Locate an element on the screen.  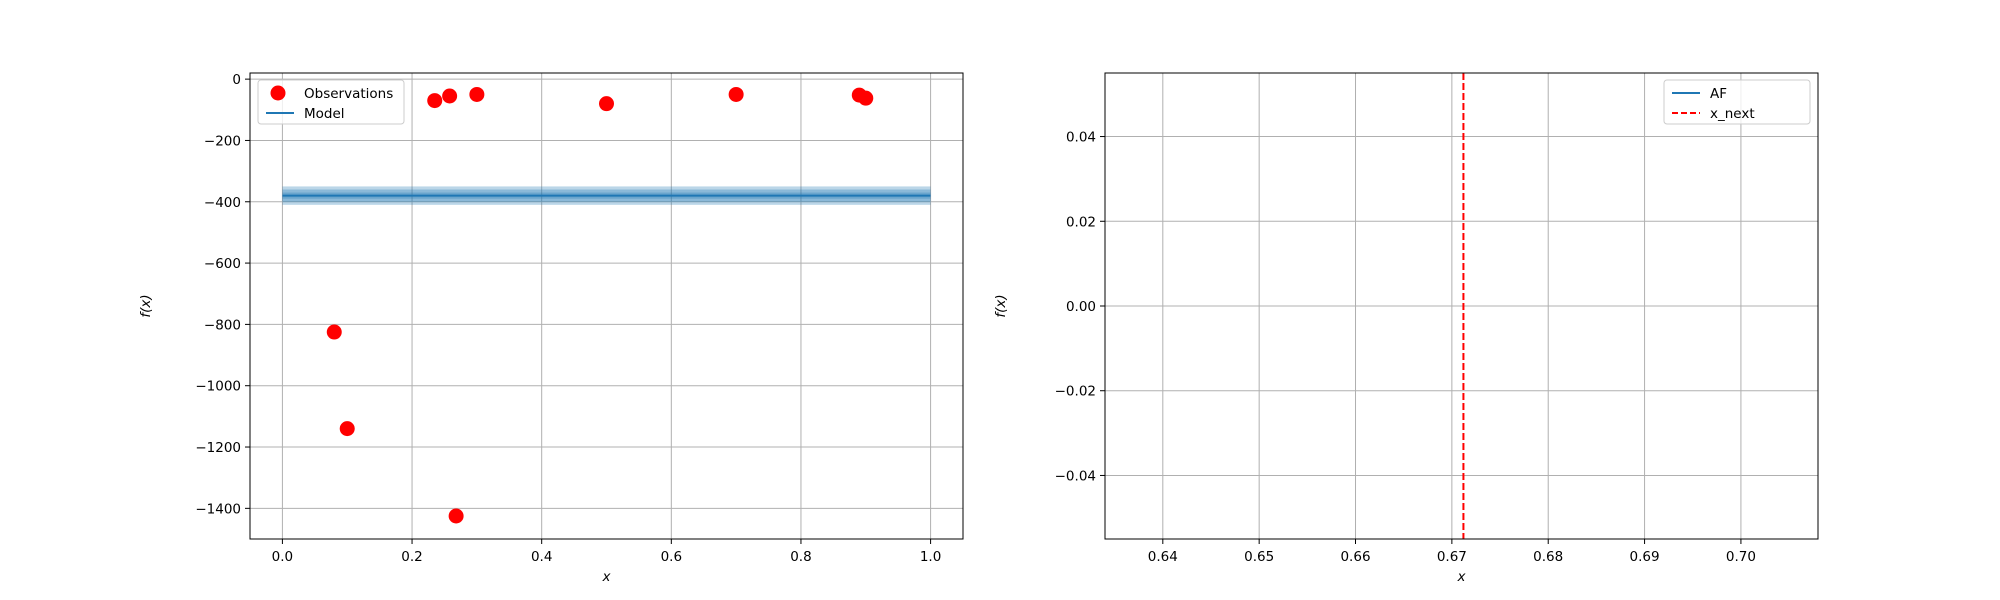
x-tick-label: 0.64 is located at coordinates (1163, 557).